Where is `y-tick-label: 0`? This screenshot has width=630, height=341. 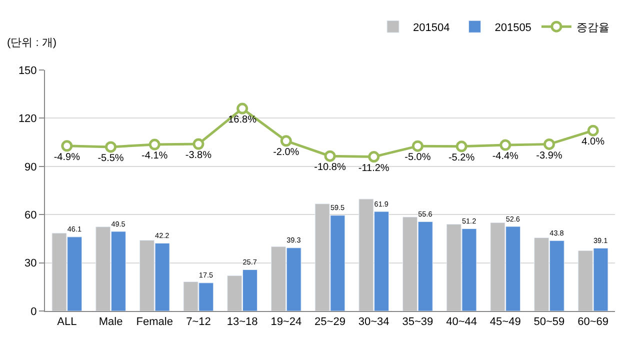
y-tick-label: 0 is located at coordinates (33, 312).